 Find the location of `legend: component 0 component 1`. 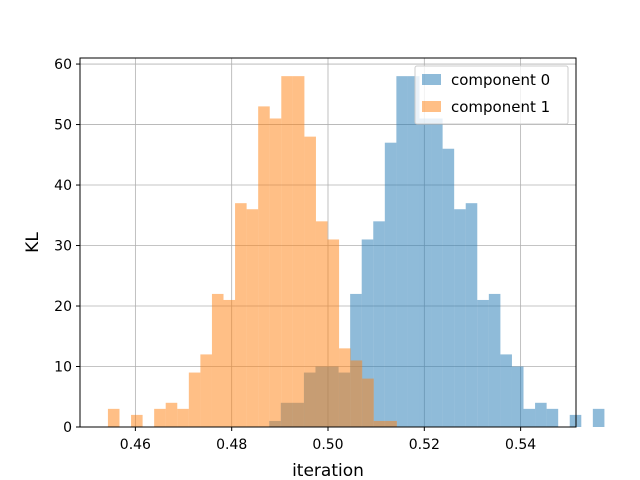

legend: component 0 component 1 is located at coordinates (491, 95).